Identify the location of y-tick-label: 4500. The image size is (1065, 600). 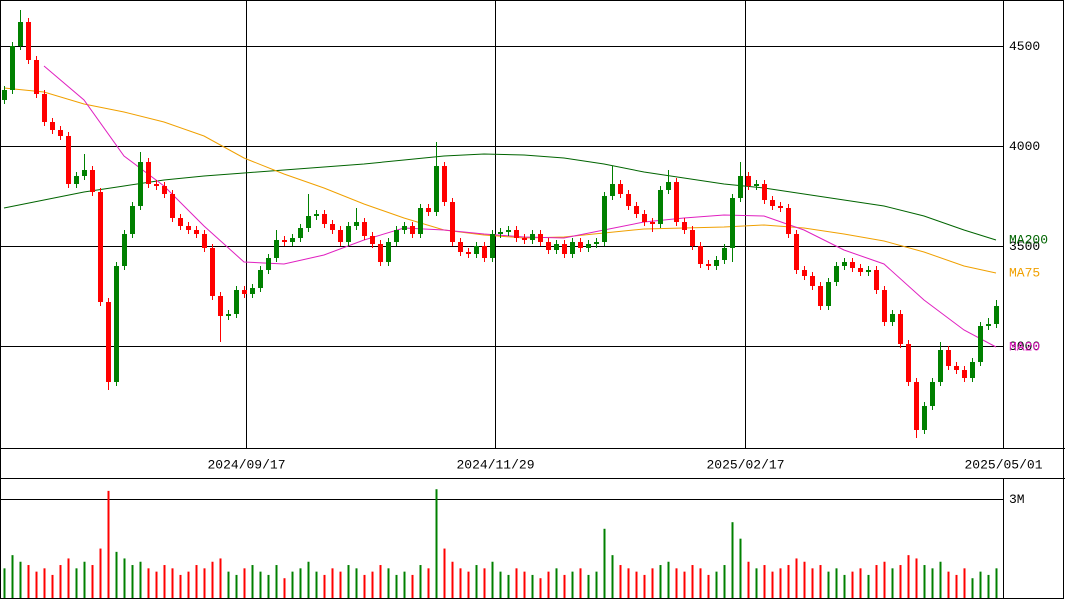
(1024, 46).